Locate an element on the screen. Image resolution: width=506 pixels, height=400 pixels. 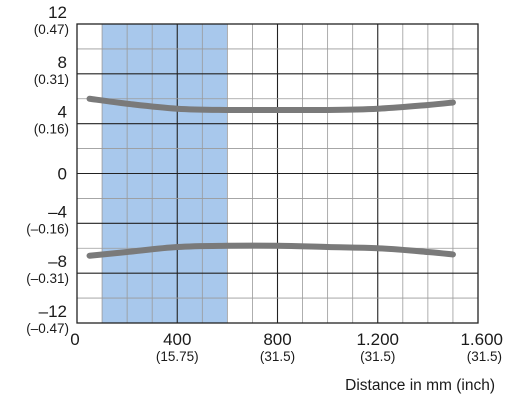
x-axis-title: Distance in mm (inch) is located at coordinates (420, 385).